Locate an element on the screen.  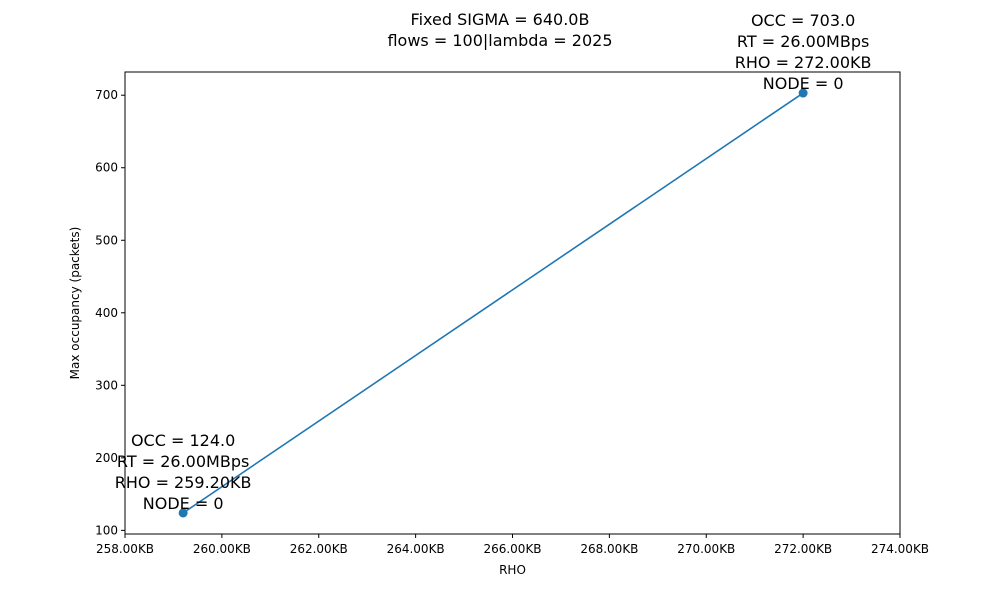
chart-title-line-1: Fixed SIGMA = 640.0B is located at coordinates (500, 19).